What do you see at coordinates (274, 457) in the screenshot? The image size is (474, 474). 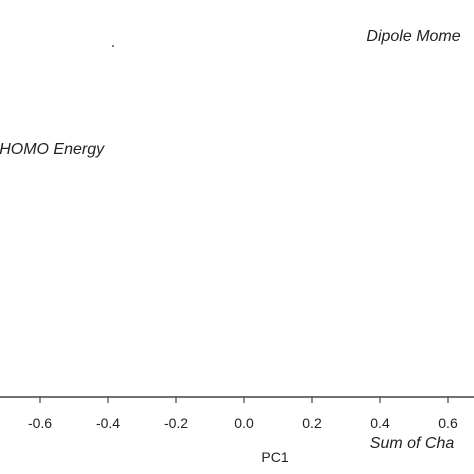 I see `x-axis-title: PC1` at bounding box center [274, 457].